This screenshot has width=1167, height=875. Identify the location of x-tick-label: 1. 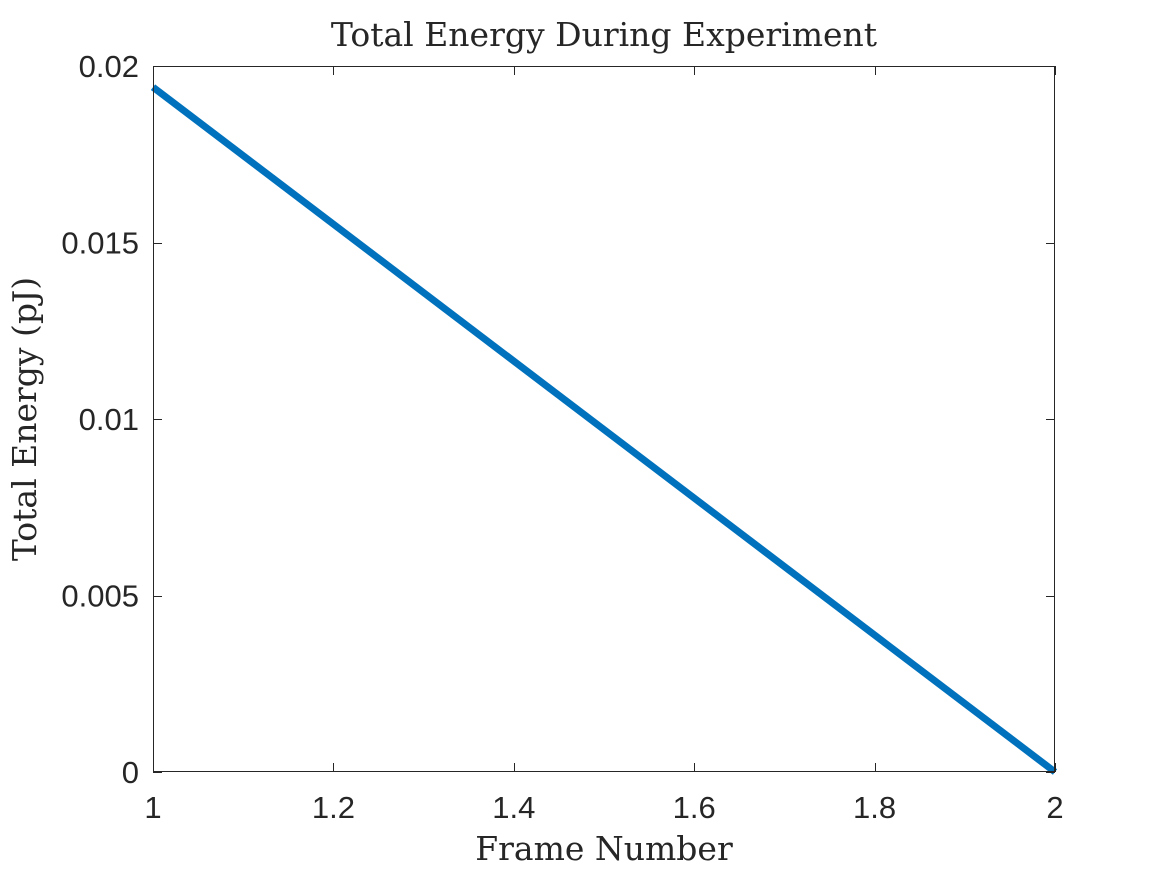
(152, 807).